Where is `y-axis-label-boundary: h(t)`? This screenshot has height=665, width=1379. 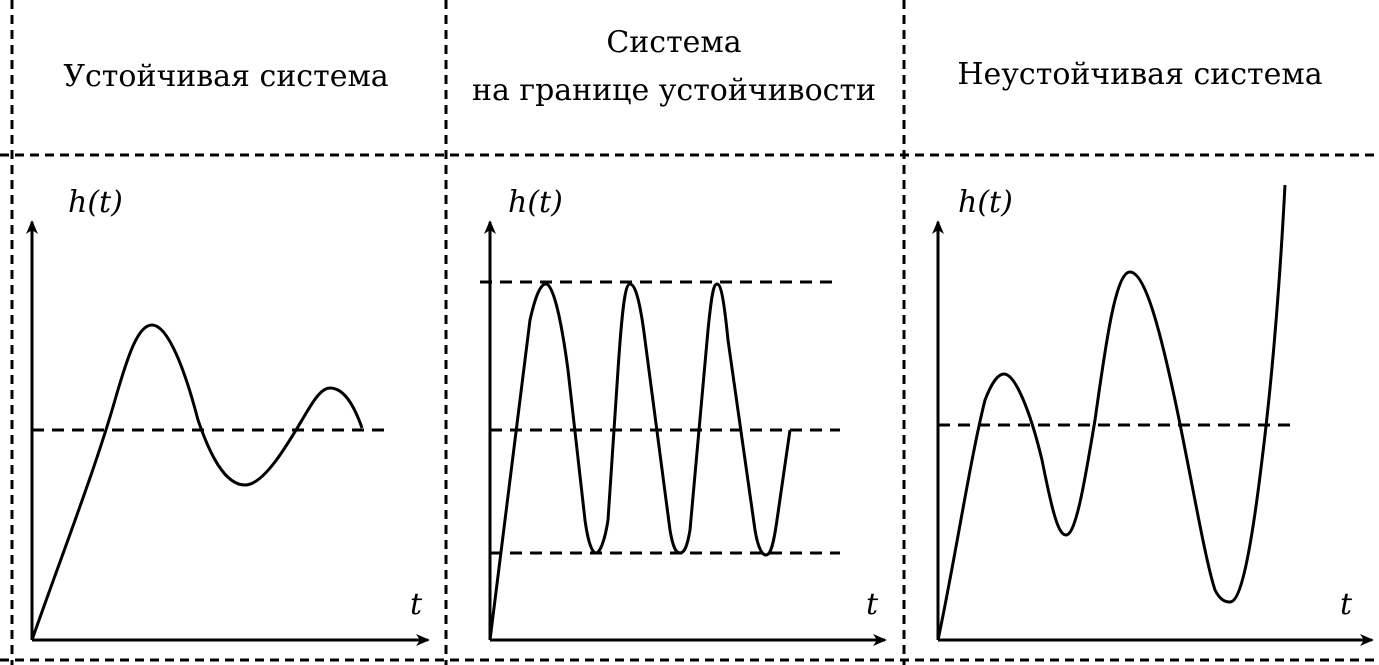 y-axis-label-boundary: h(t) is located at coordinates (535, 202).